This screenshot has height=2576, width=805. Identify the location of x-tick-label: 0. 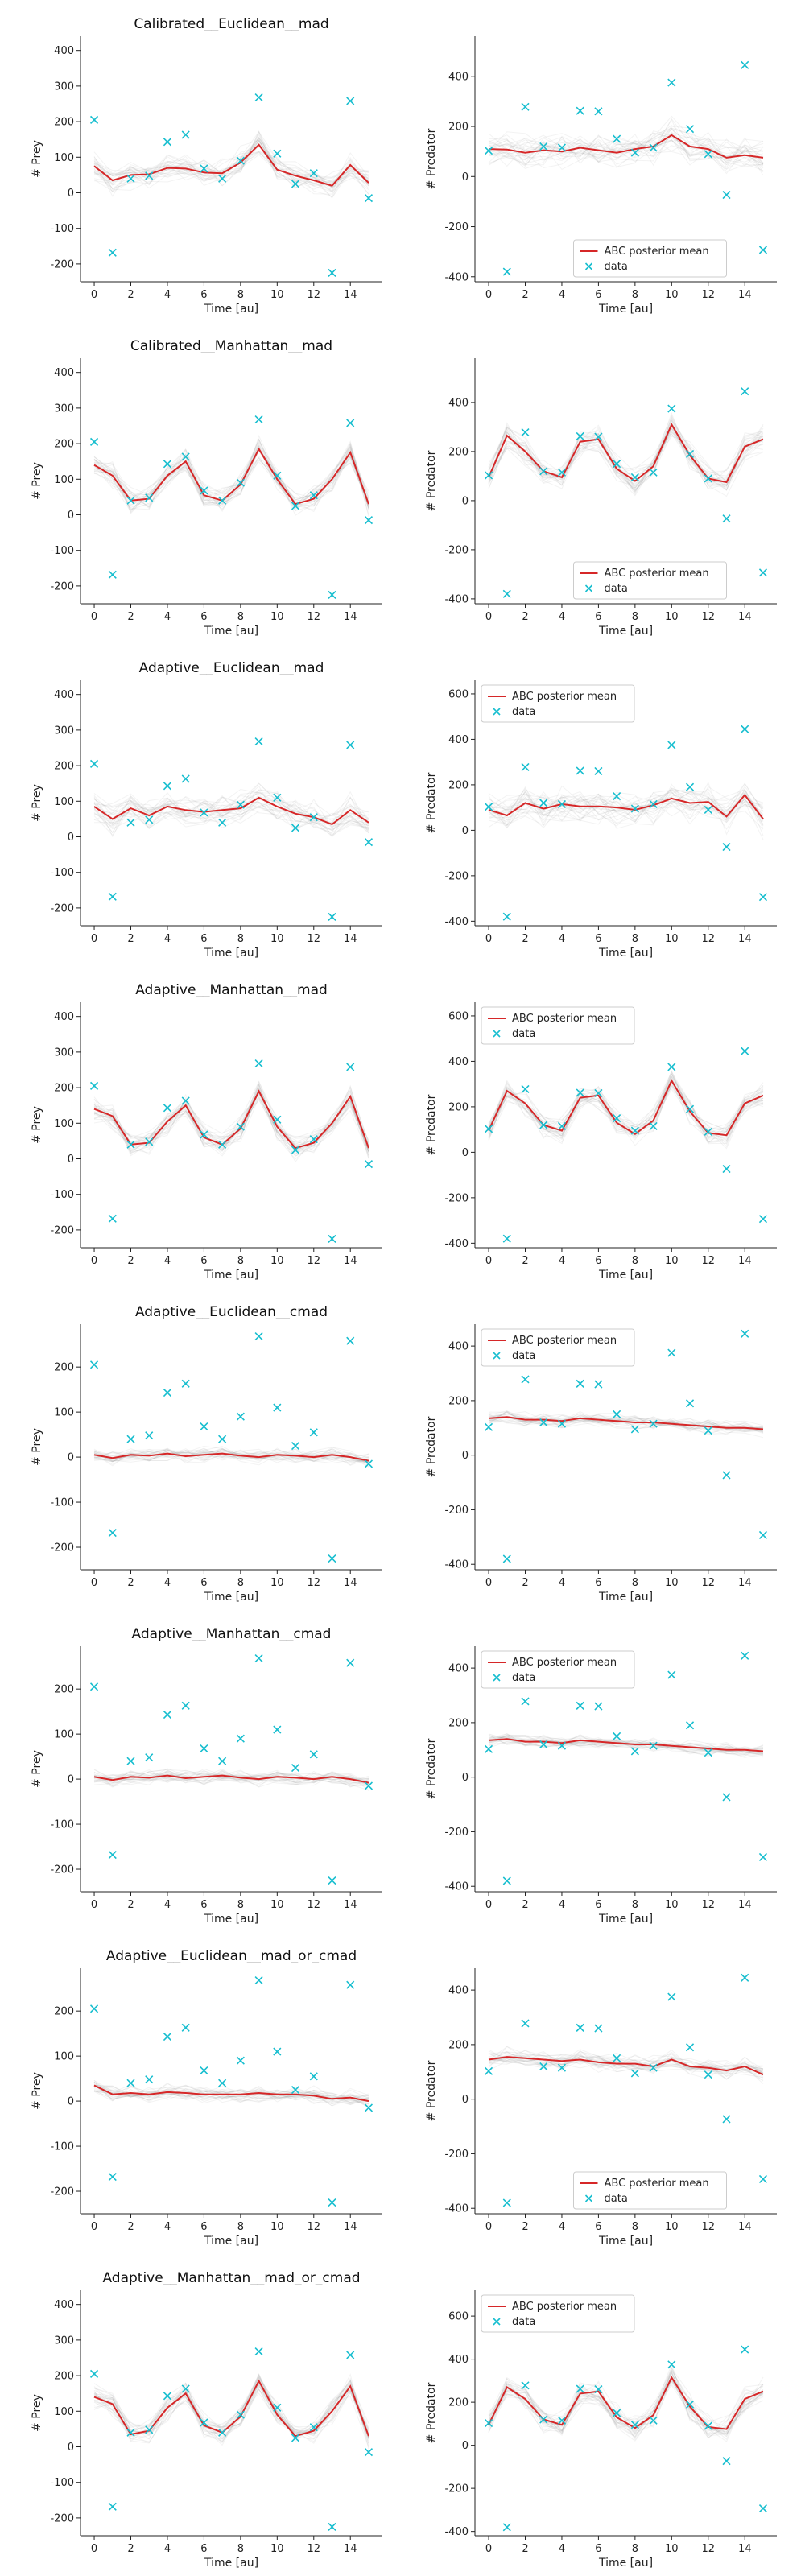
(488, 1905).